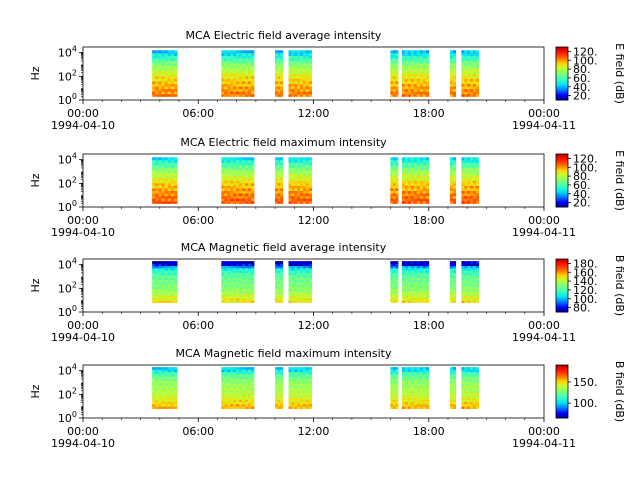  I want to click on chart-title: MCA Electric field average intensity, so click(284, 35).